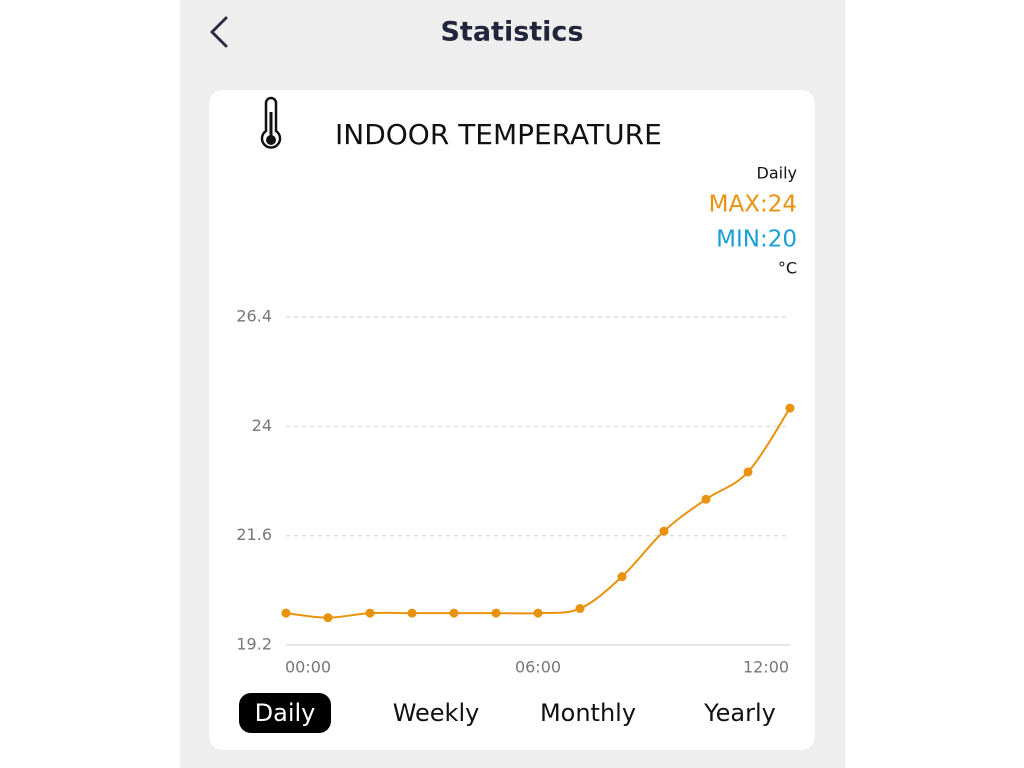 The height and width of the screenshot is (768, 1024). Describe the element at coordinates (262, 425) in the screenshot. I see `y-tick-label: 24` at that location.